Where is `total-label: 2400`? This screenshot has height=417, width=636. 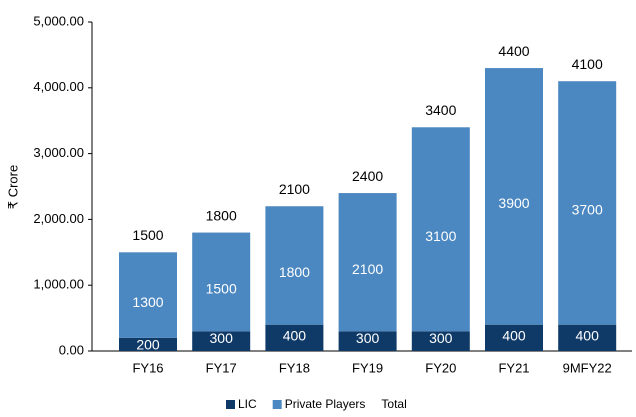 total-label: 2400 is located at coordinates (367, 176).